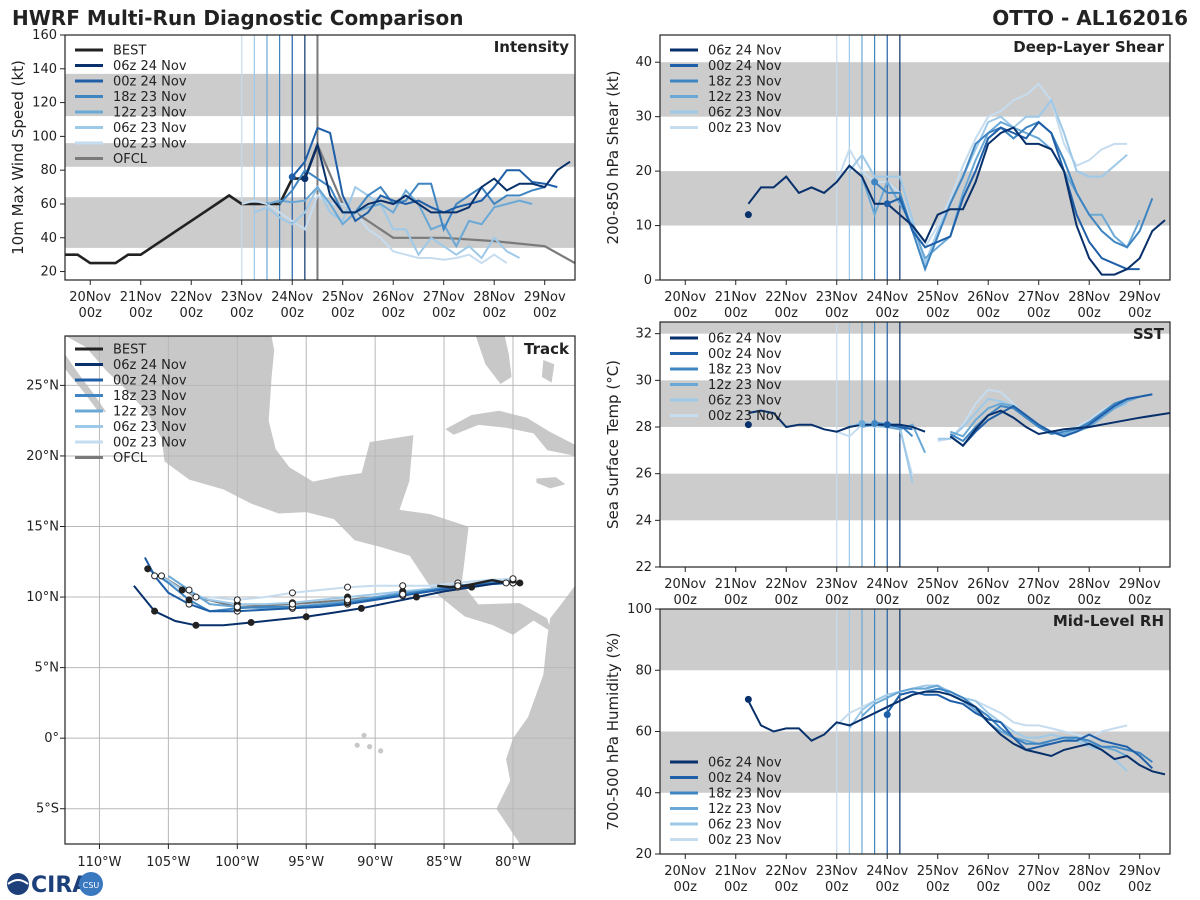 The width and height of the screenshot is (1200, 900). I want to click on sst-xtick-label: 23Nov, so click(837, 584).